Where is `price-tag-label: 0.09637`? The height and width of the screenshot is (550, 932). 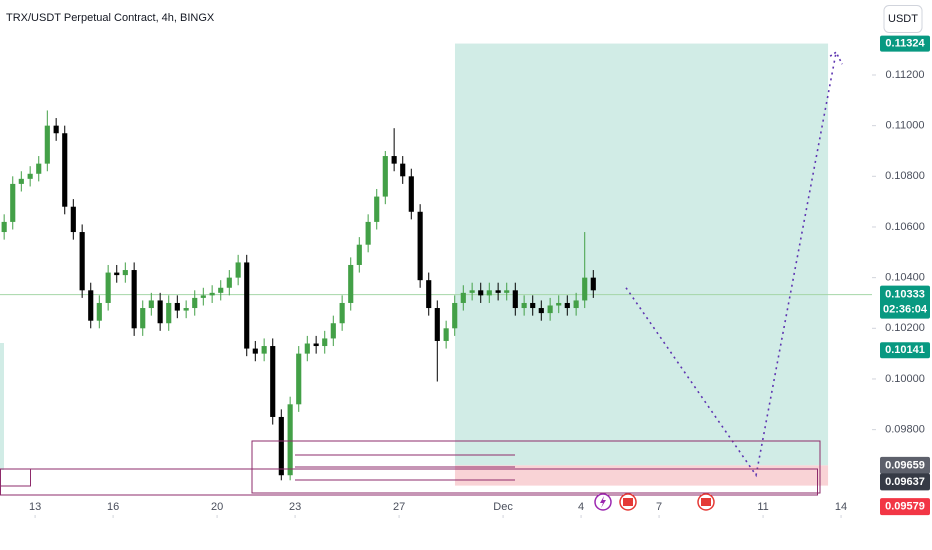 price-tag-label: 0.09637 is located at coordinates (905, 482).